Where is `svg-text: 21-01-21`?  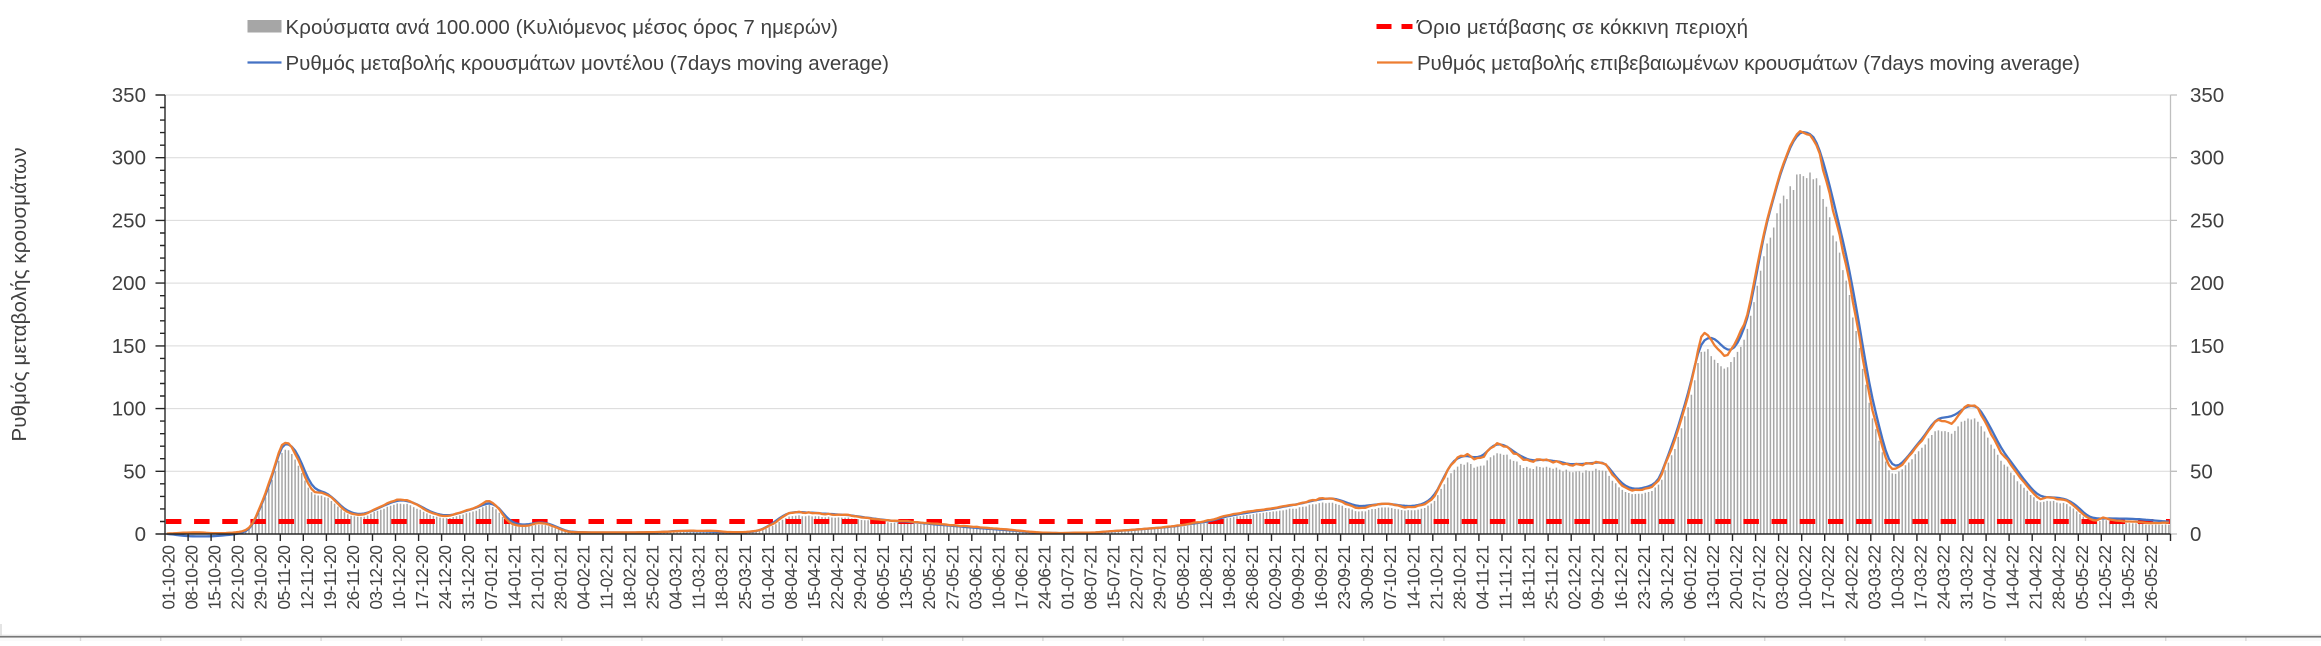
svg-text: 21-01-21 is located at coordinates (537, 577).